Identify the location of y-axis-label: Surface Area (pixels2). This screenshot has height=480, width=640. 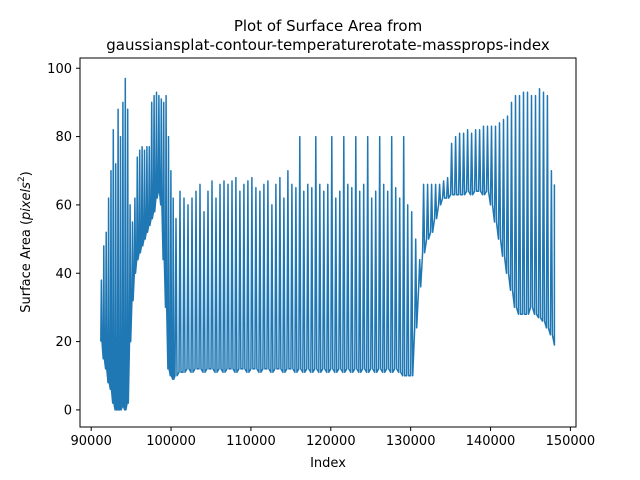
(25, 242).